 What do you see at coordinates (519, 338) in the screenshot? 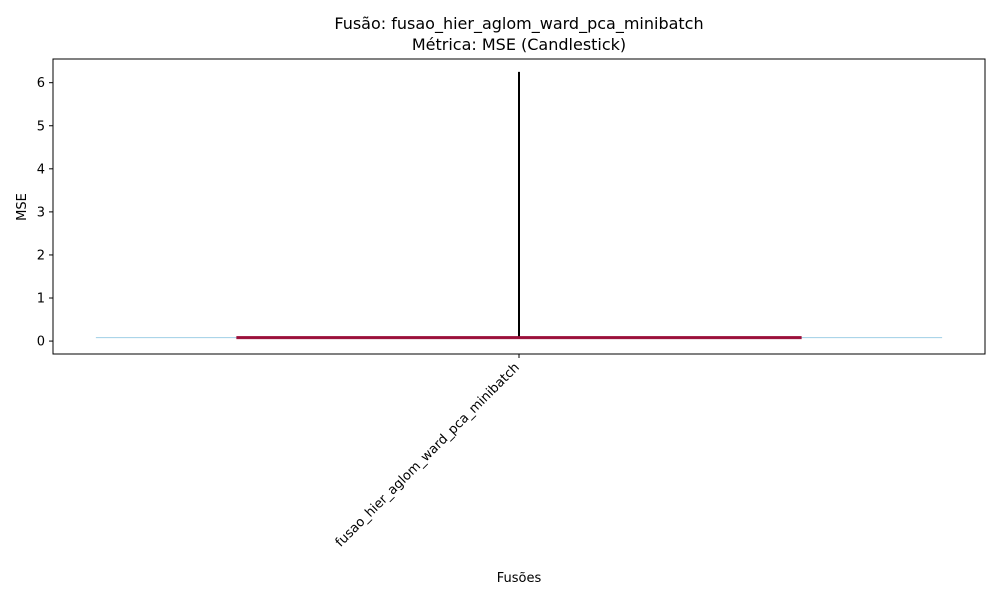
I see `candle-body` at bounding box center [519, 338].